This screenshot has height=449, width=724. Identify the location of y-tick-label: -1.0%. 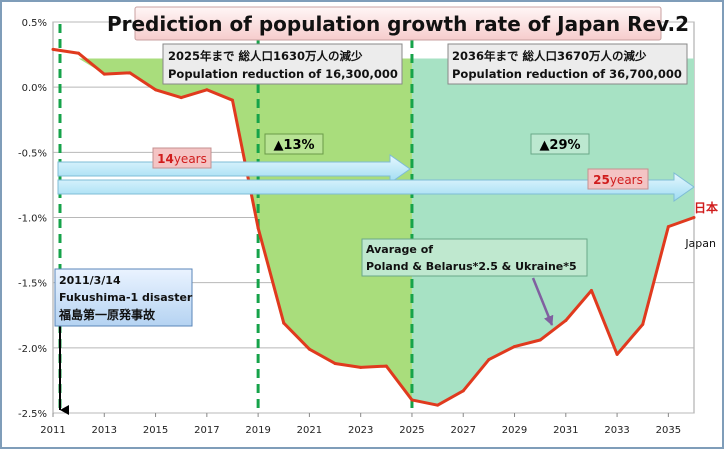
(32, 219).